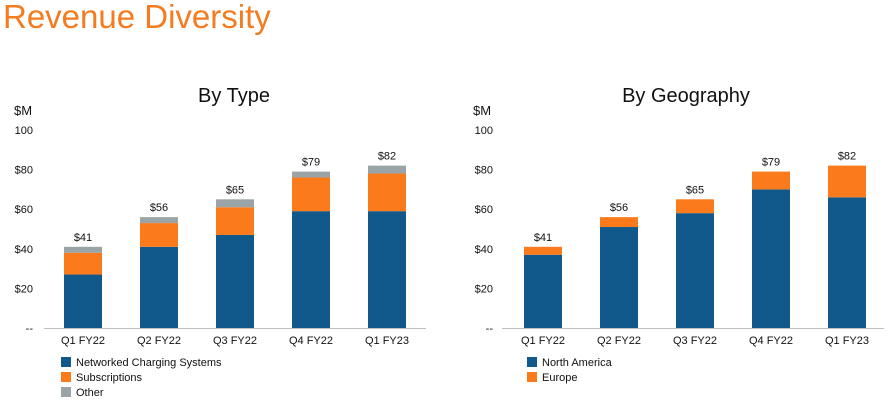  Describe the element at coordinates (234, 96) in the screenshot. I see `chart-title: By Type` at that location.